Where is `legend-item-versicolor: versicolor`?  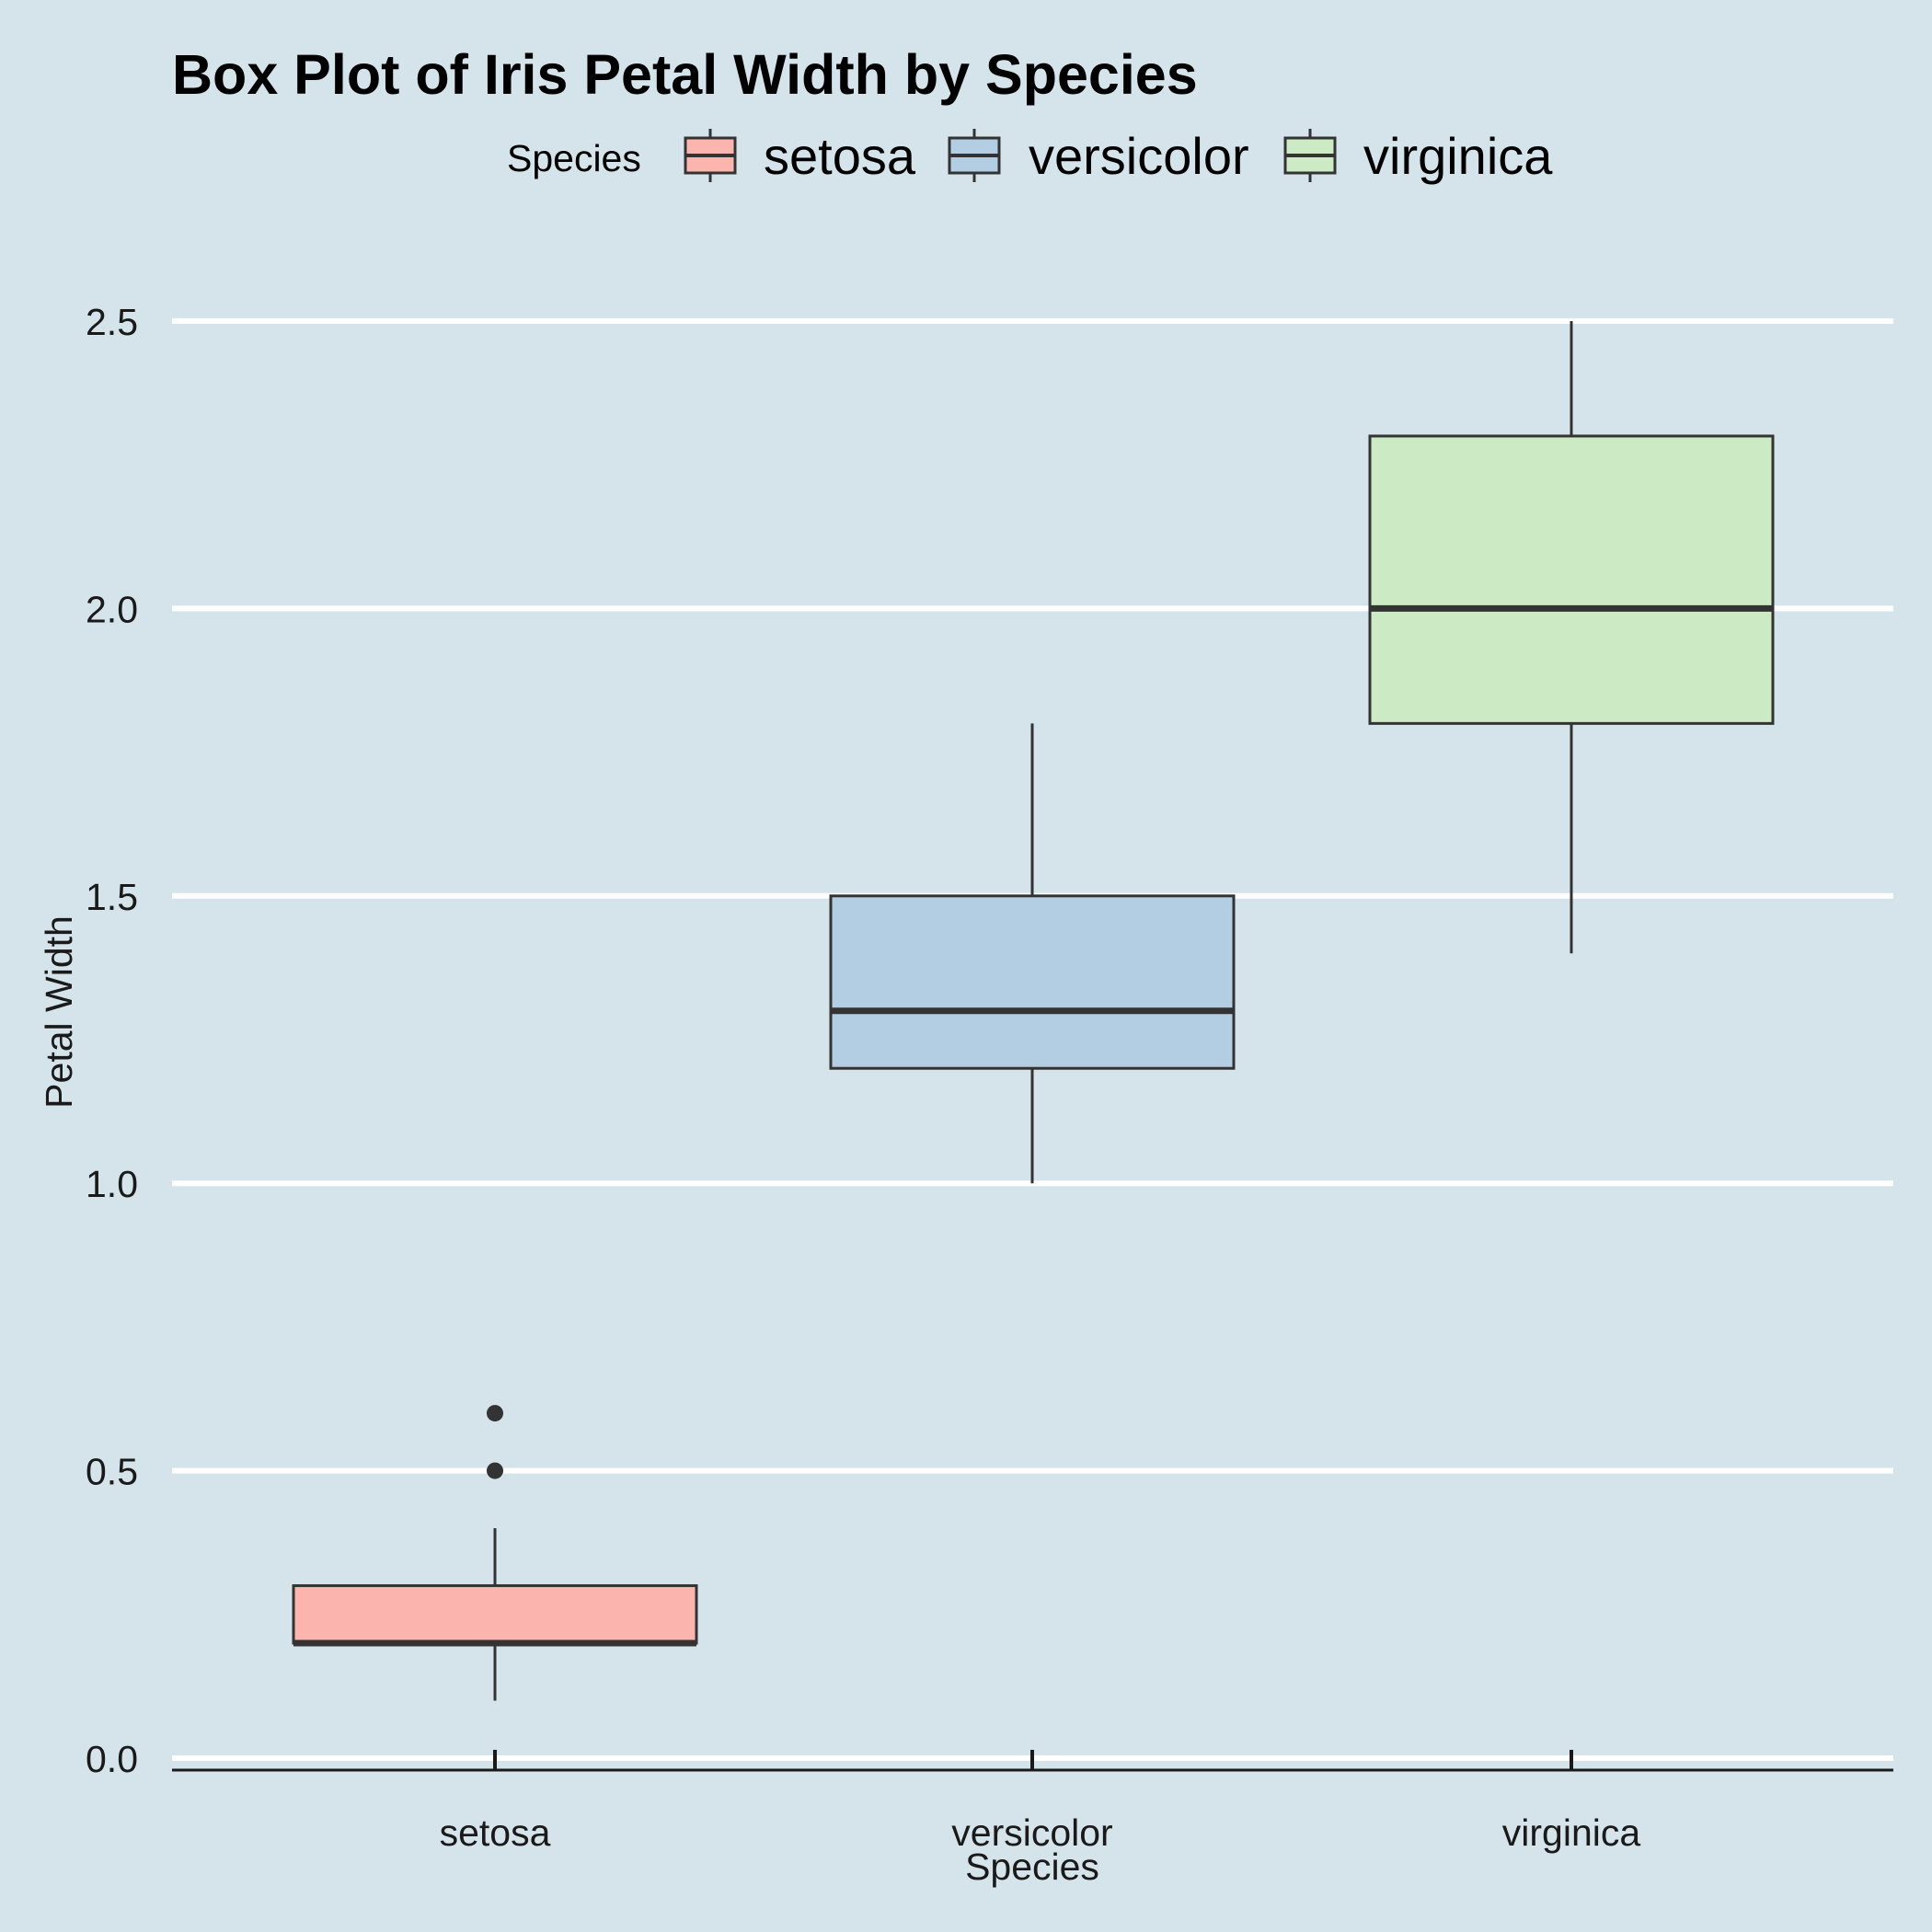
legend-item-versicolor: versicolor is located at coordinates (1098, 156).